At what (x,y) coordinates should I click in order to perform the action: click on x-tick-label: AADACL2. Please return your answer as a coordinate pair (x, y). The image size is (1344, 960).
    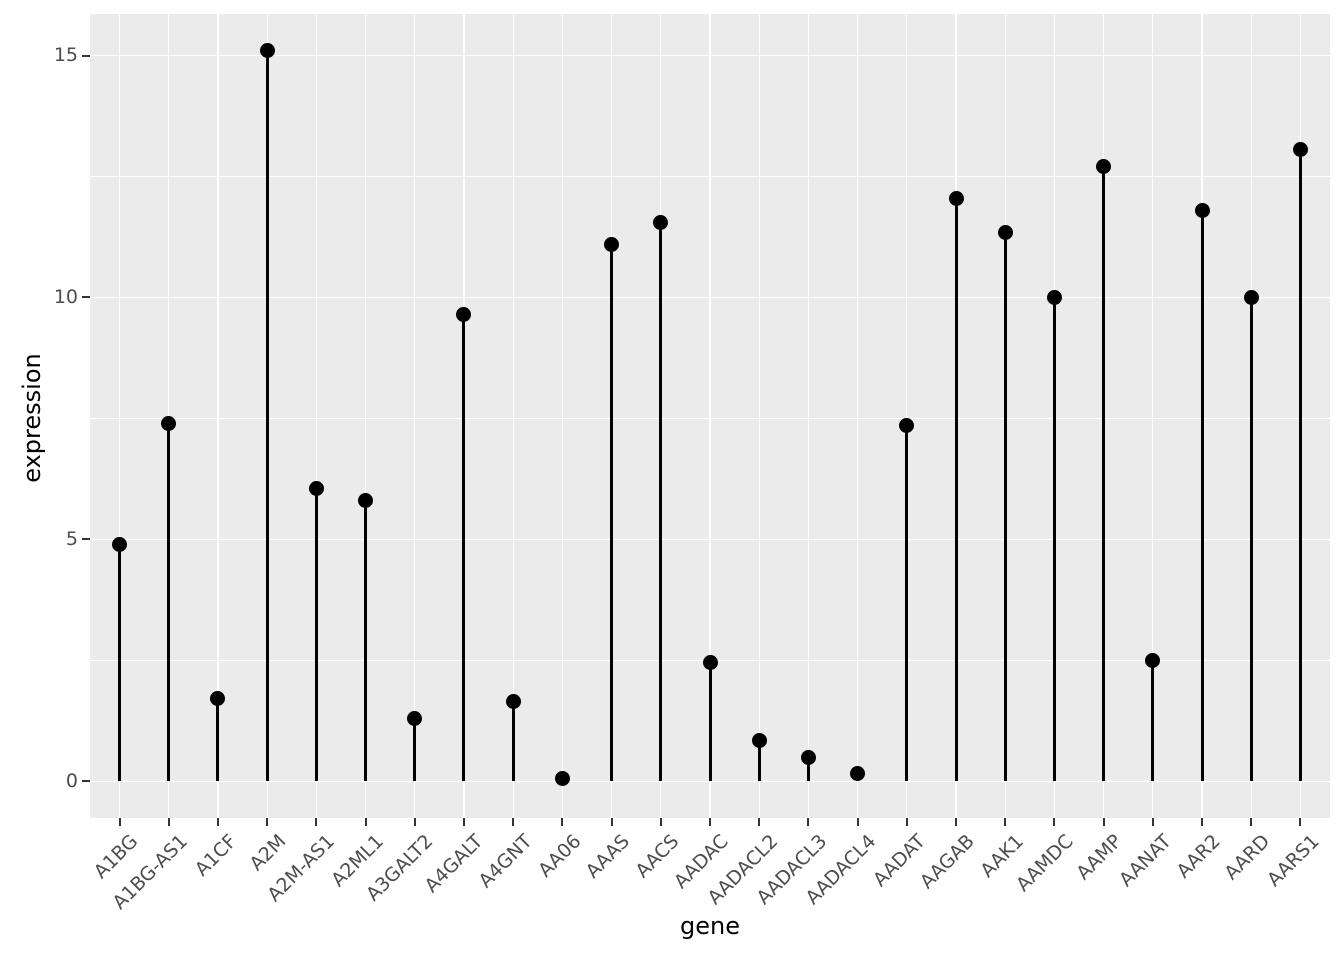
    Looking at the image, I should click on (743, 870).